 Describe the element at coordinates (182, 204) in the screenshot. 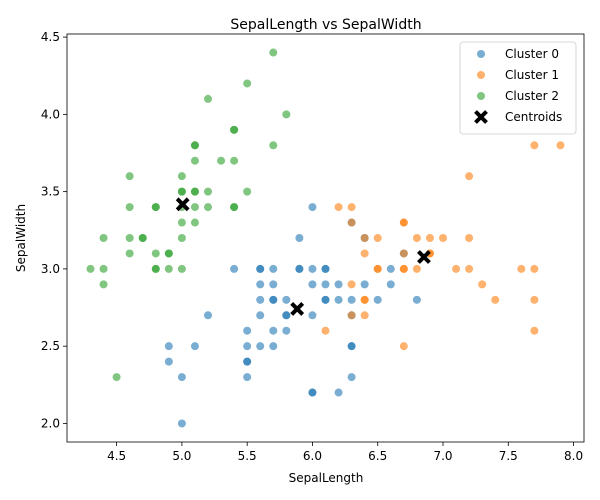

I see `centroid-marker` at that location.